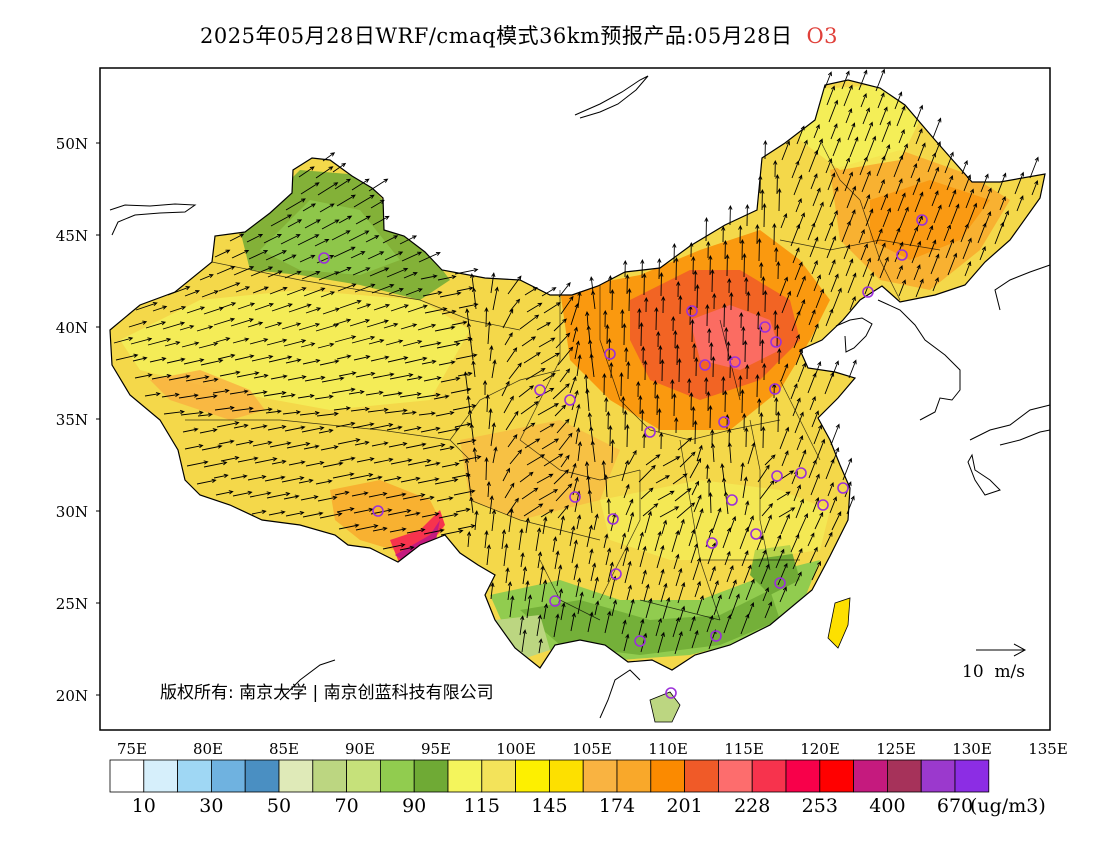 The width and height of the screenshot is (1100, 850). Describe the element at coordinates (72, 420) in the screenshot. I see `lat-label-35n: 35N` at that location.